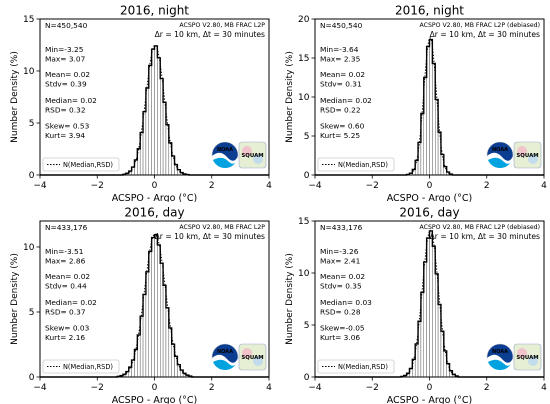  What do you see at coordinates (339, 251) in the screenshot?
I see `stat-min: Min=-3.26` at bounding box center [339, 251].